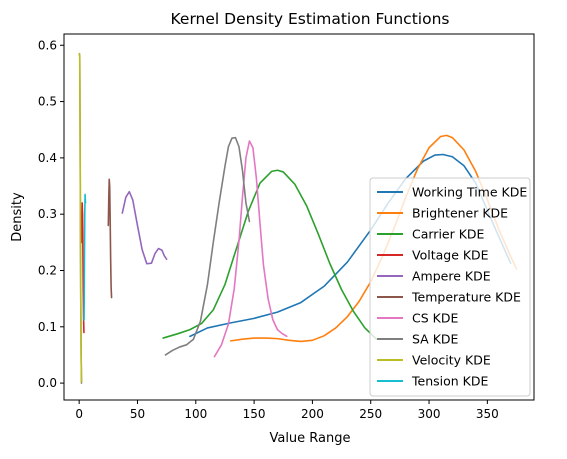 This screenshot has height=459, width=567. What do you see at coordinates (287, 410) in the screenshot?
I see `x-axis-ticks: 0 50 100 150 200 250 300 350` at bounding box center [287, 410].